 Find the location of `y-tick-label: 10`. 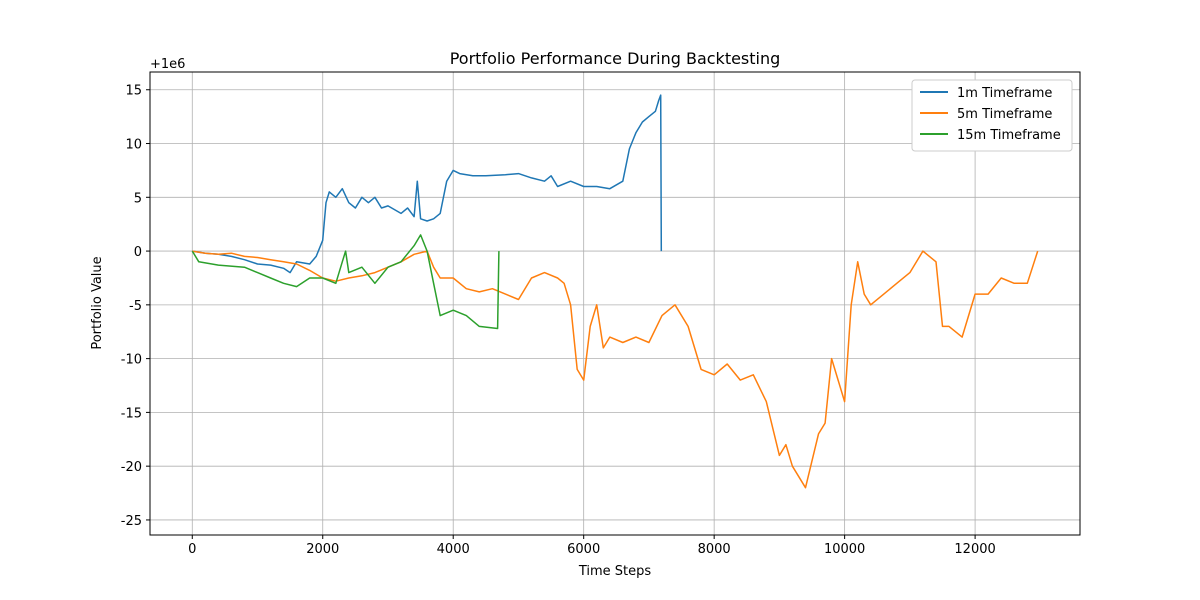

y-tick-label: 10 is located at coordinates (133, 145).